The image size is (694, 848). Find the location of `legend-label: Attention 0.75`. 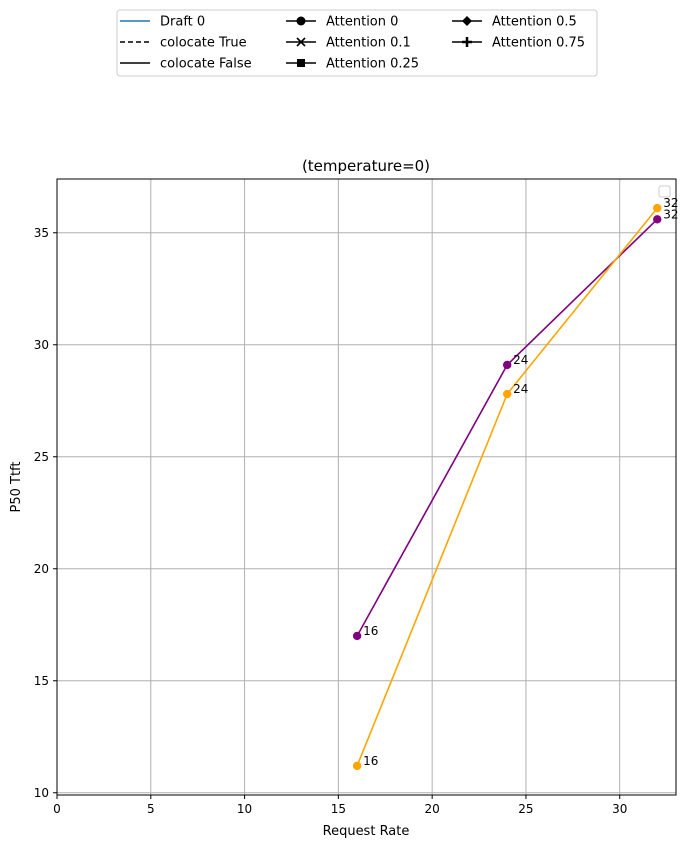

legend-label: Attention 0.75 is located at coordinates (538, 43).